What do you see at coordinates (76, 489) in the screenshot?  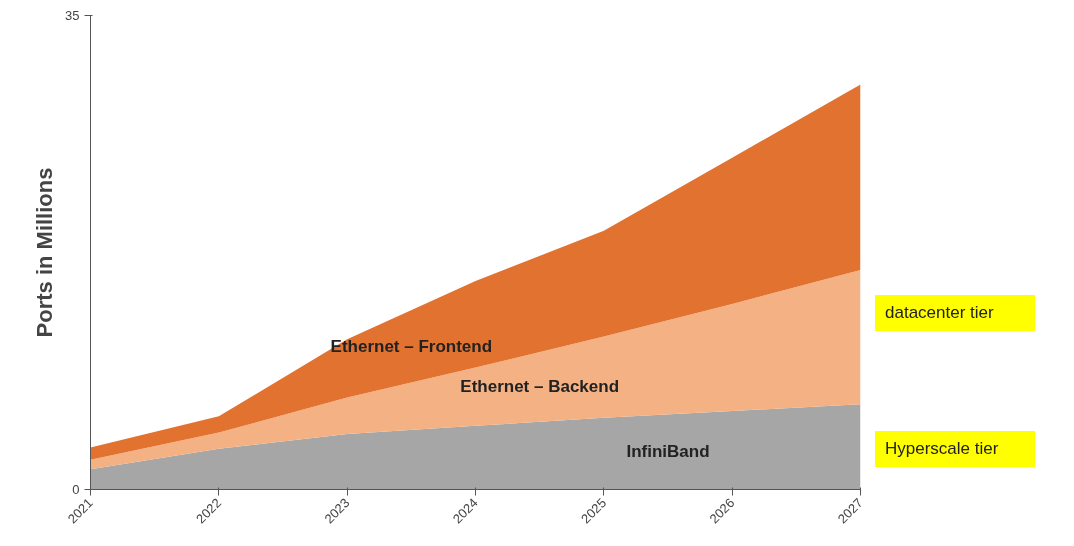 I see `y-tick-label: 0` at bounding box center [76, 489].